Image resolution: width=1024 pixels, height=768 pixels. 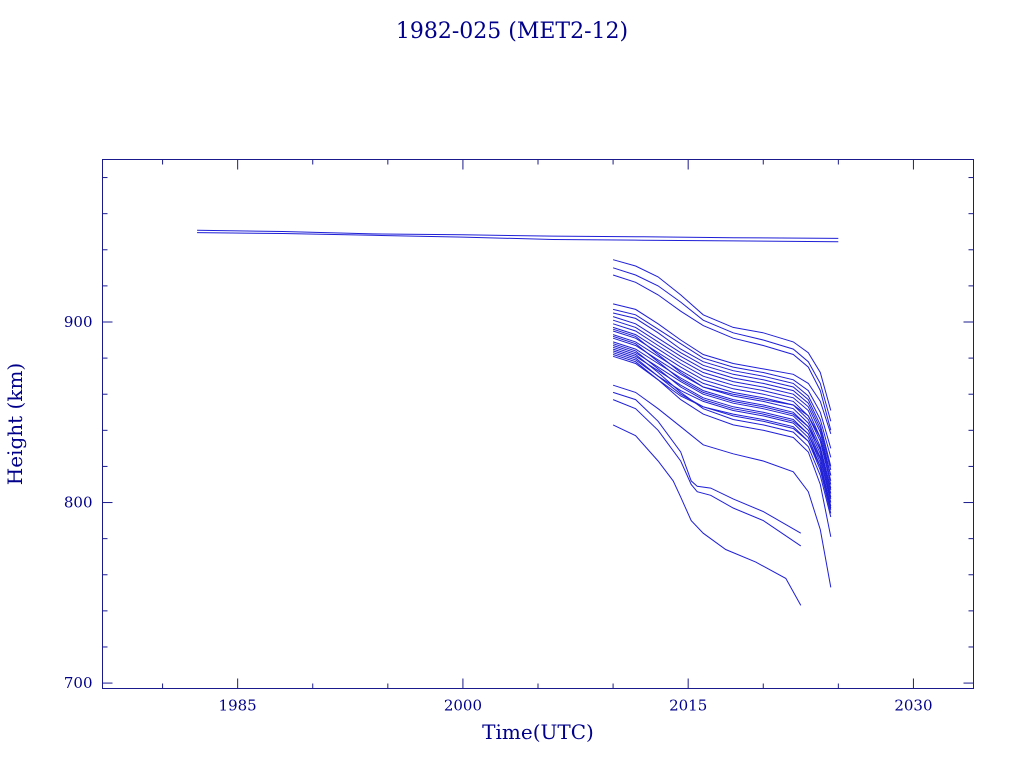 I want to click on x-tick-label: 2030, so click(x=913, y=706).